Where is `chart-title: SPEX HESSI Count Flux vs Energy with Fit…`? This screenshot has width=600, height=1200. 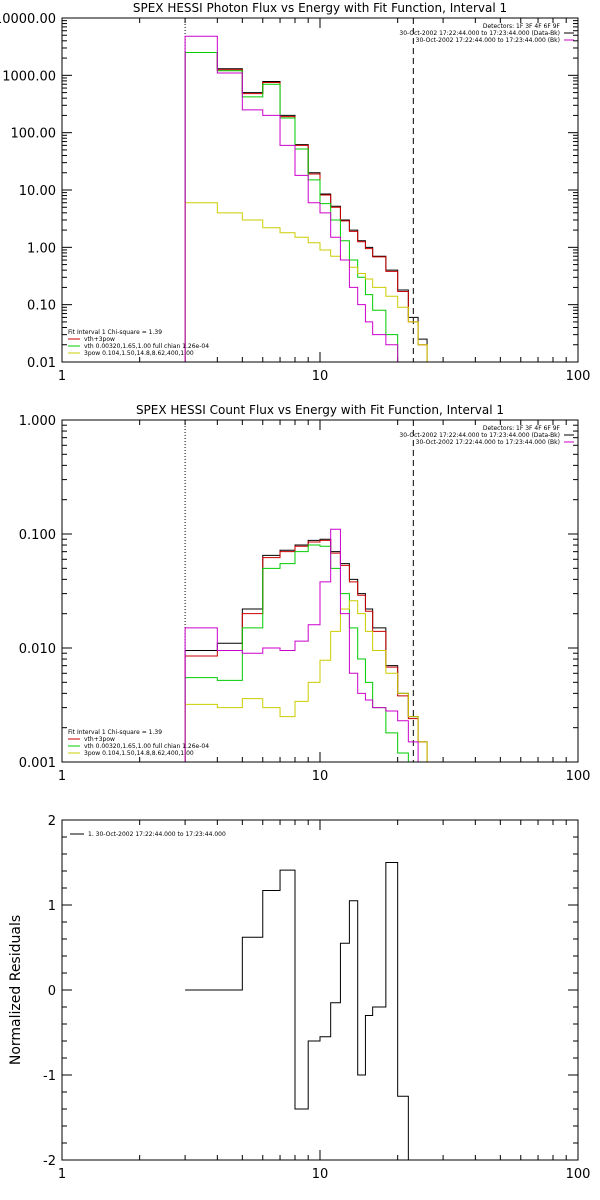 chart-title: SPEX HESSI Count Flux vs Energy with Fit… is located at coordinates (320, 410).